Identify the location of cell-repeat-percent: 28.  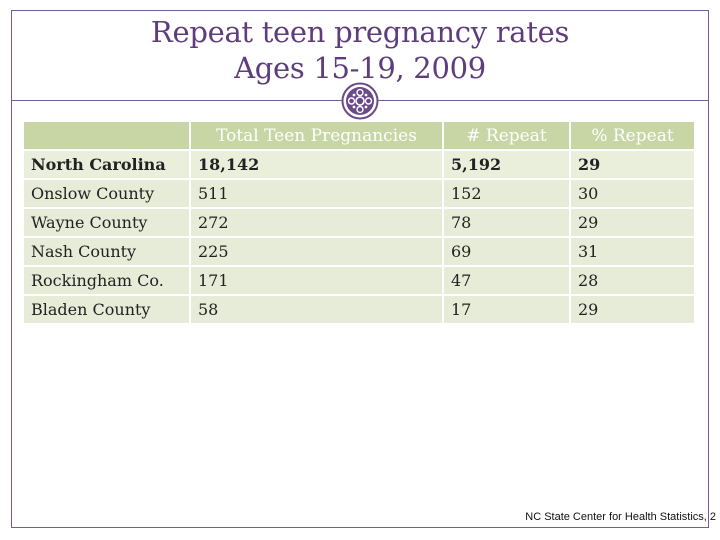
(631, 280).